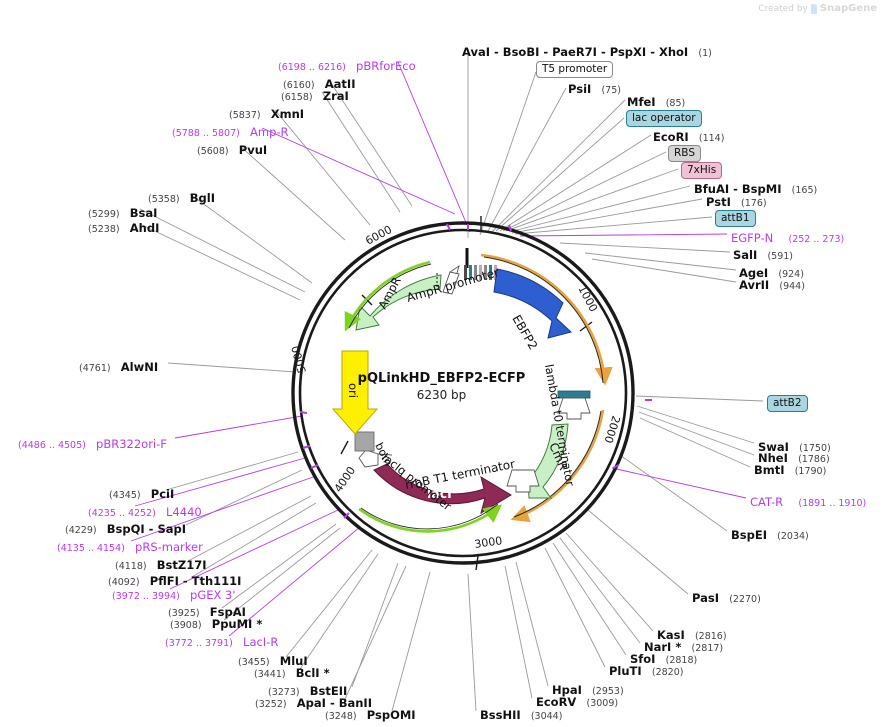 The width and height of the screenshot is (883, 727). What do you see at coordinates (315, 95) in the screenshot?
I see `enzyme-label-zrai: (6158) ZraI` at bounding box center [315, 95].